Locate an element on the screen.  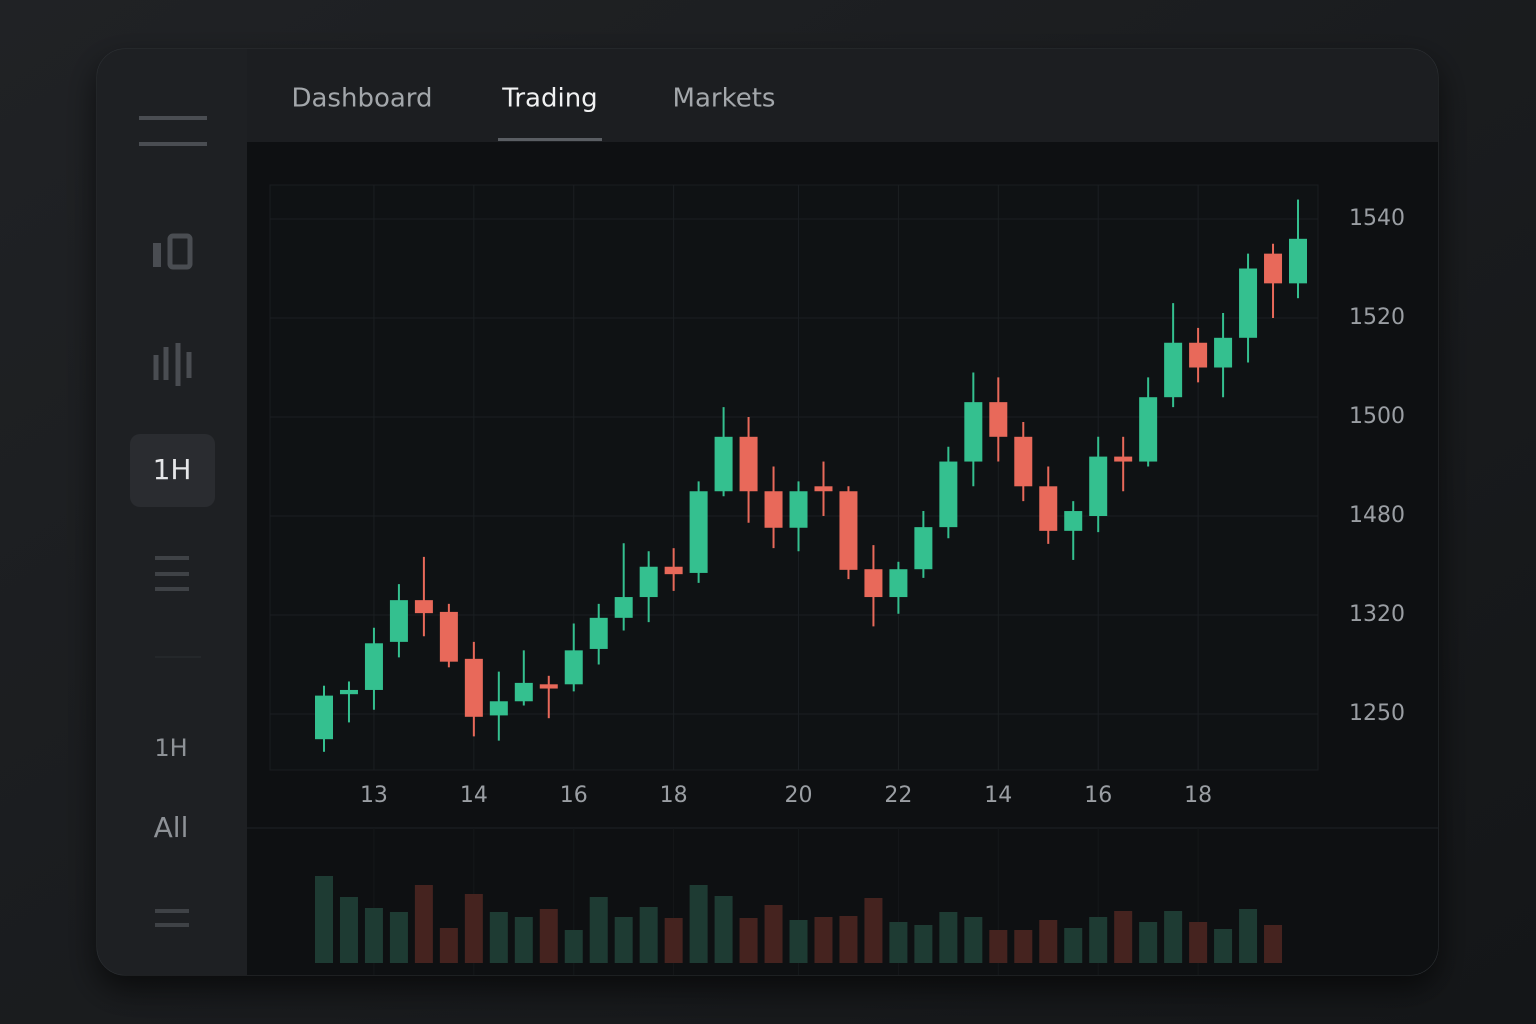
x-tick-label: 18 is located at coordinates (1198, 795).